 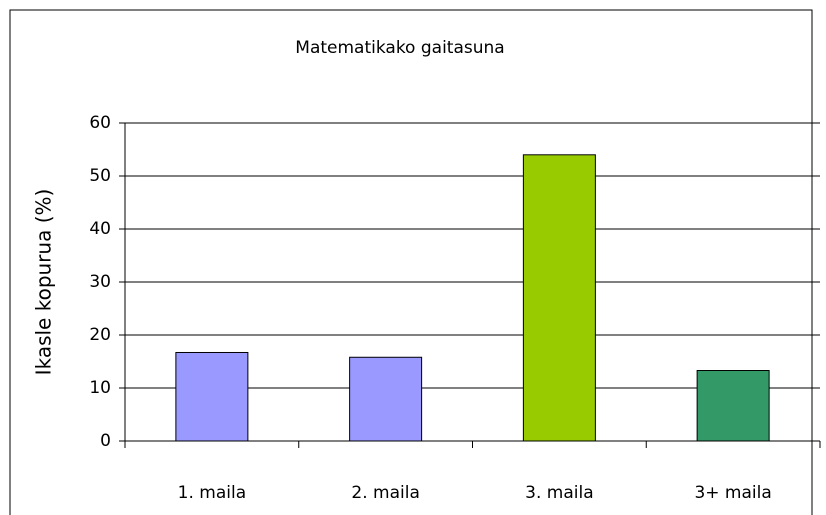 I want to click on y-tick-label: 40, so click(x=100, y=229).